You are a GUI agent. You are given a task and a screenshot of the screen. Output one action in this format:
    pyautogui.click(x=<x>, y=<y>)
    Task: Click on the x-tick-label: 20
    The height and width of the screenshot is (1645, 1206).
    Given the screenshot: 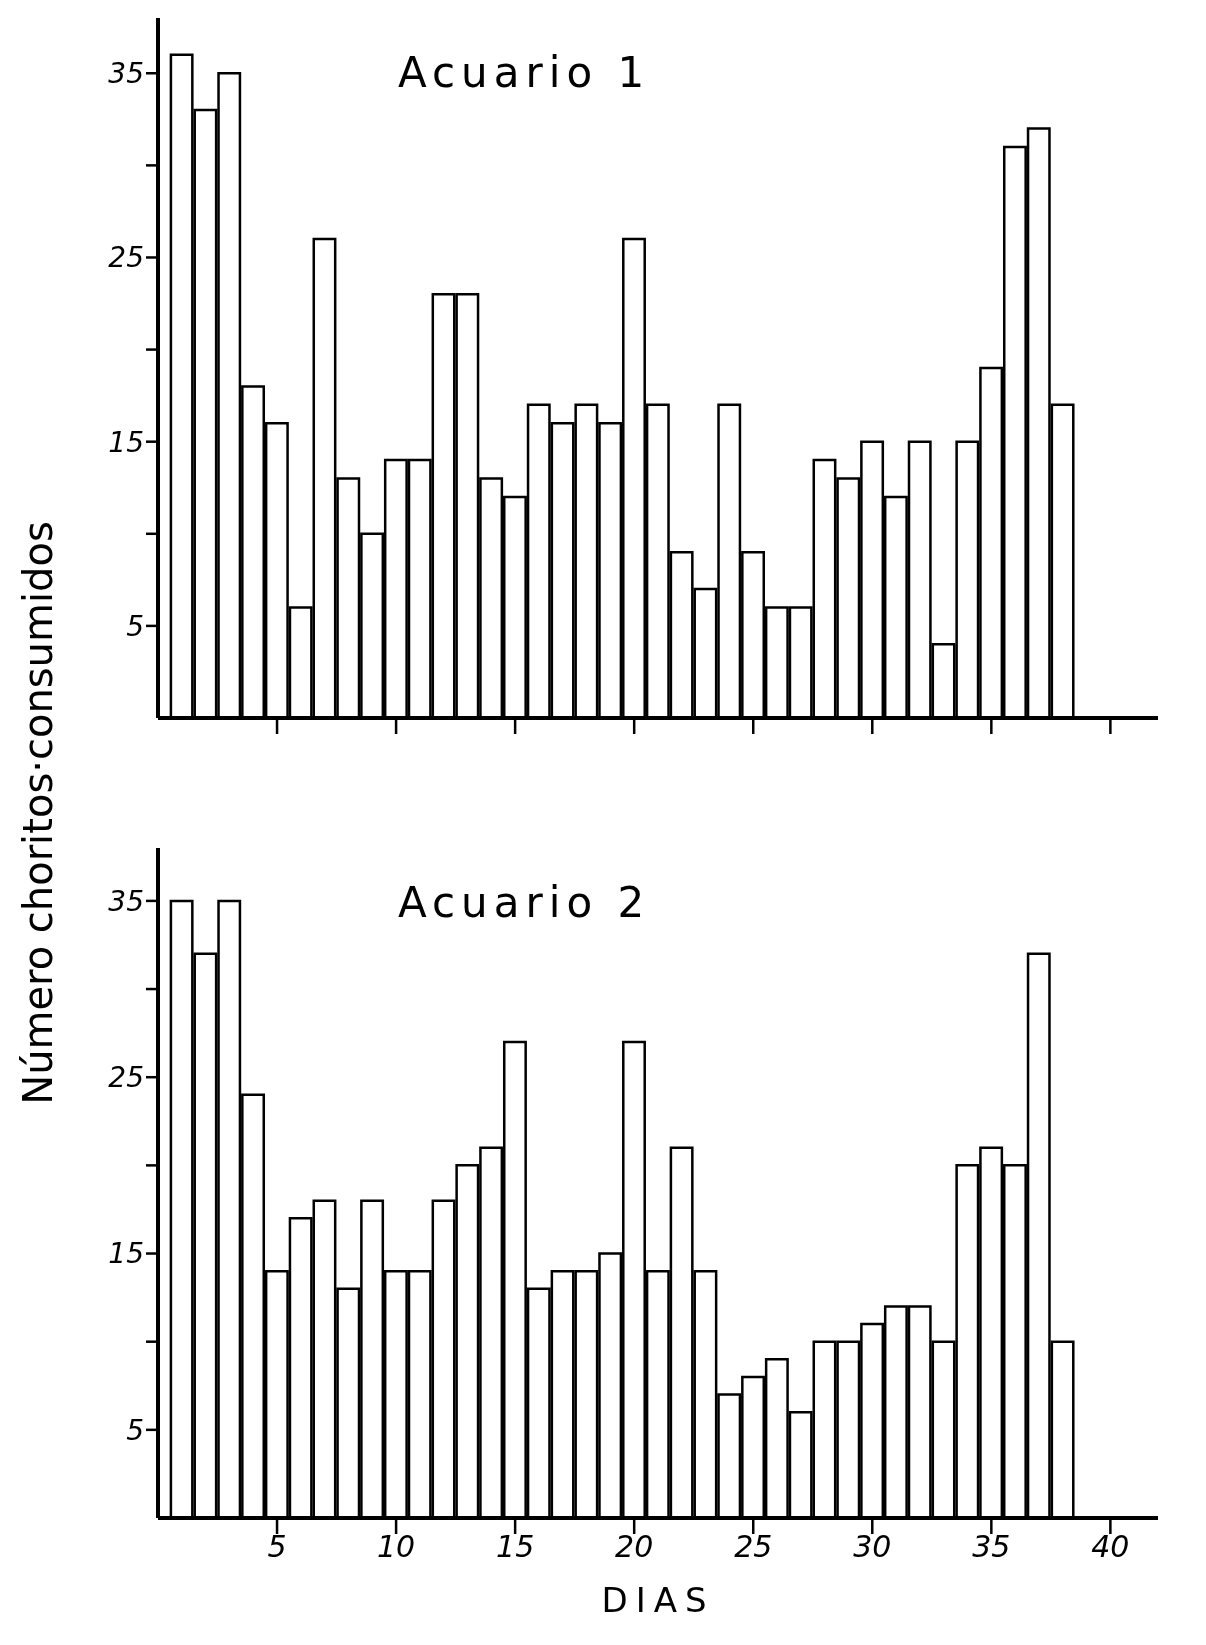 What is the action you would take?
    pyautogui.click(x=634, y=1547)
    